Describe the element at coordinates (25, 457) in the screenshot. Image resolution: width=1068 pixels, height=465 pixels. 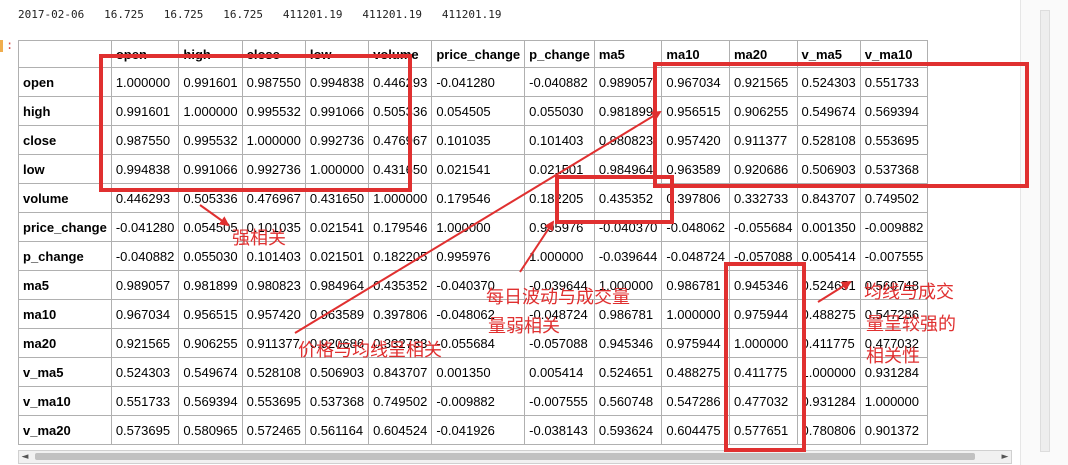
I see `scroll-left-arrow-icon: ◄` at that location.